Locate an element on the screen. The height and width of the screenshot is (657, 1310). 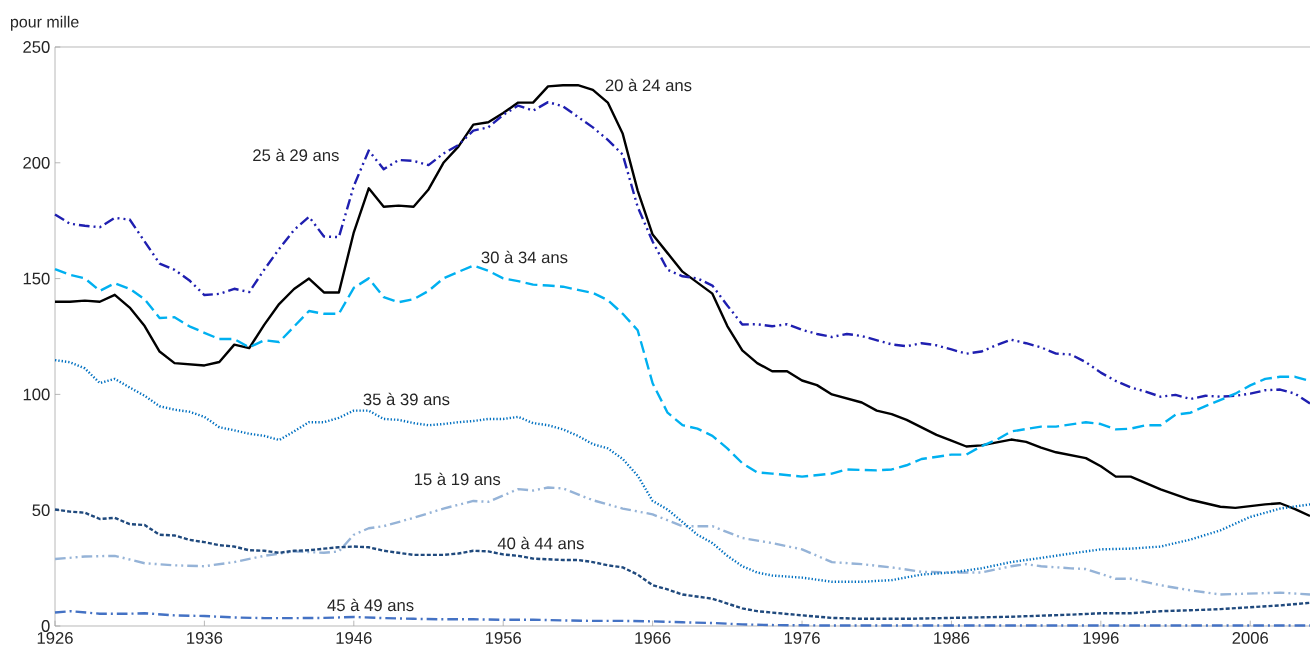
x-tick-label: 1986 is located at coordinates (952, 638).